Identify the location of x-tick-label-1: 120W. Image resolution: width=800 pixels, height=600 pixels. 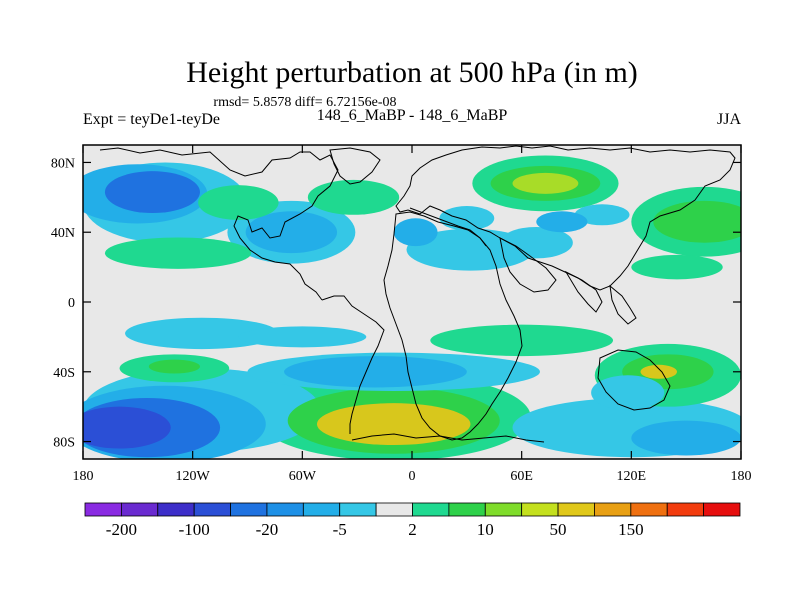
(193, 476).